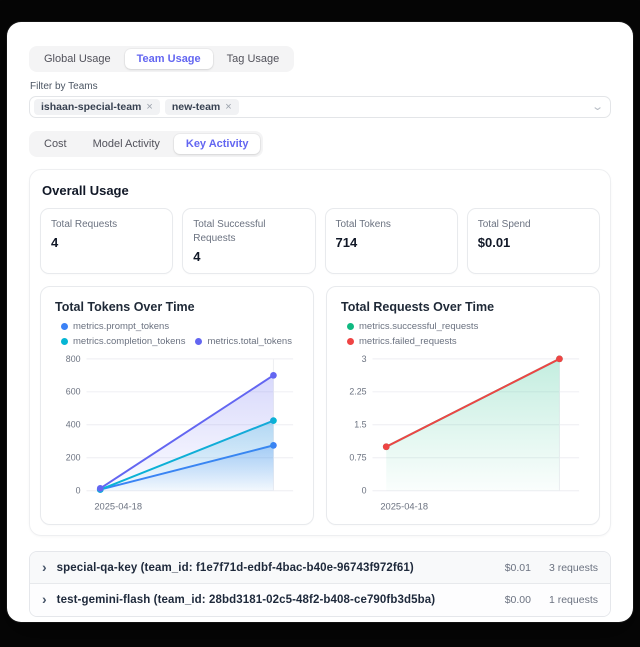 Image resolution: width=640 pixels, height=647 pixels. Describe the element at coordinates (418, 307) in the screenshot. I see `chart-title: Total Requests Over Time` at that location.